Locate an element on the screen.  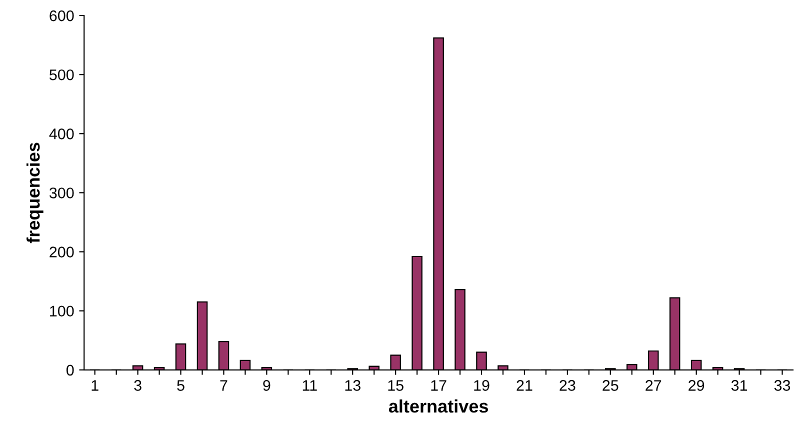
x-tick-label: 3 is located at coordinates (138, 385).